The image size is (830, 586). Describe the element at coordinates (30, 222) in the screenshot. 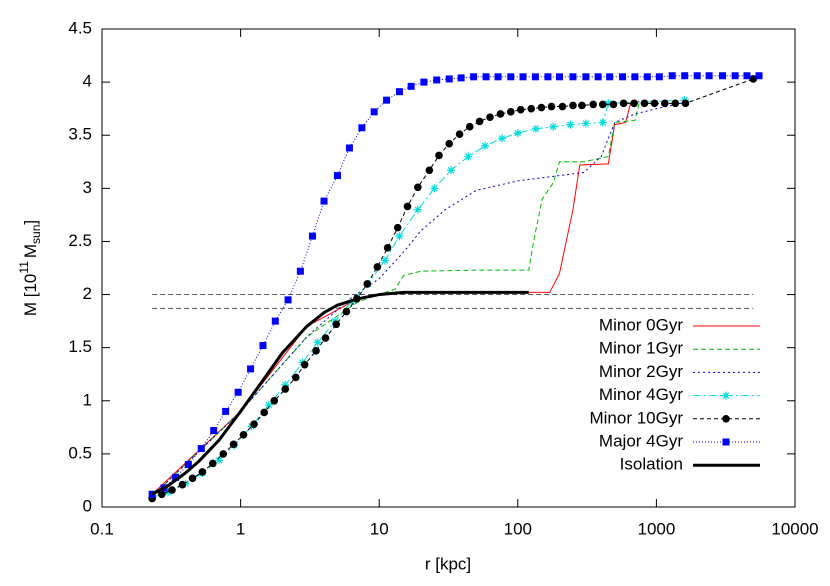

I see `y-label-part: ]` at that location.